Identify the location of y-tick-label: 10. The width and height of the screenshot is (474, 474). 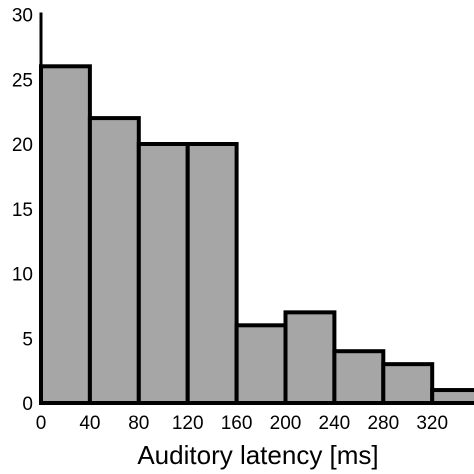
(22, 275).